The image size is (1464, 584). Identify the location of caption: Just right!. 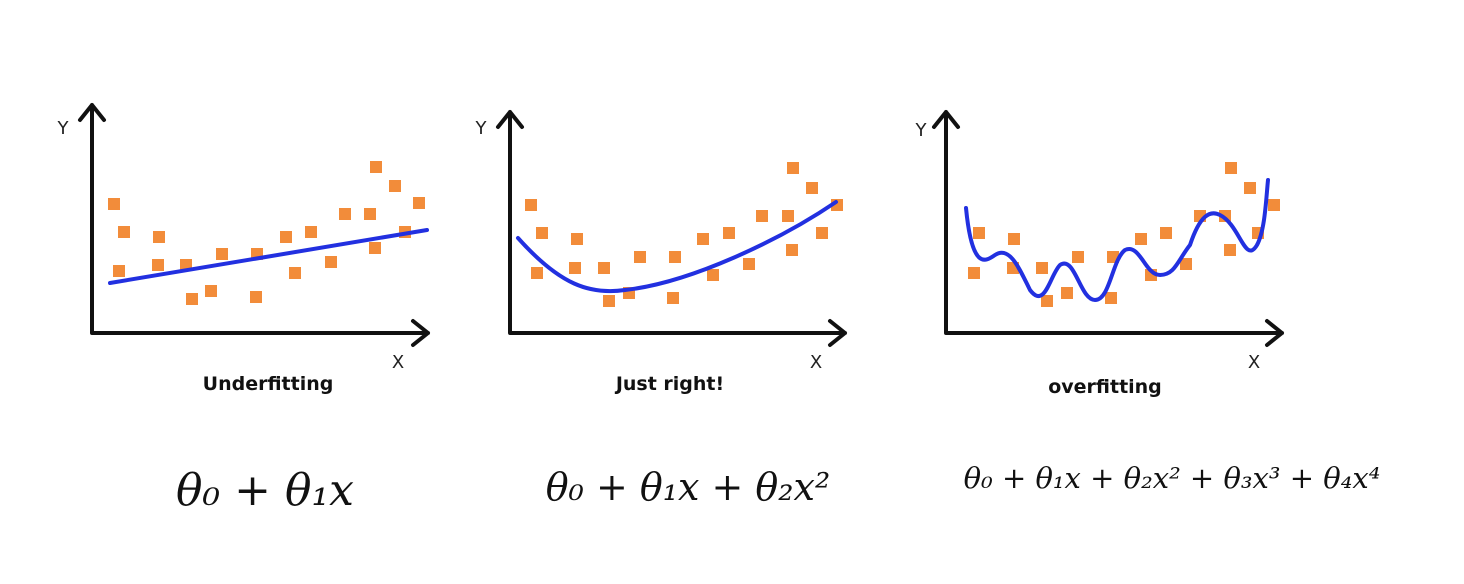
(669, 384).